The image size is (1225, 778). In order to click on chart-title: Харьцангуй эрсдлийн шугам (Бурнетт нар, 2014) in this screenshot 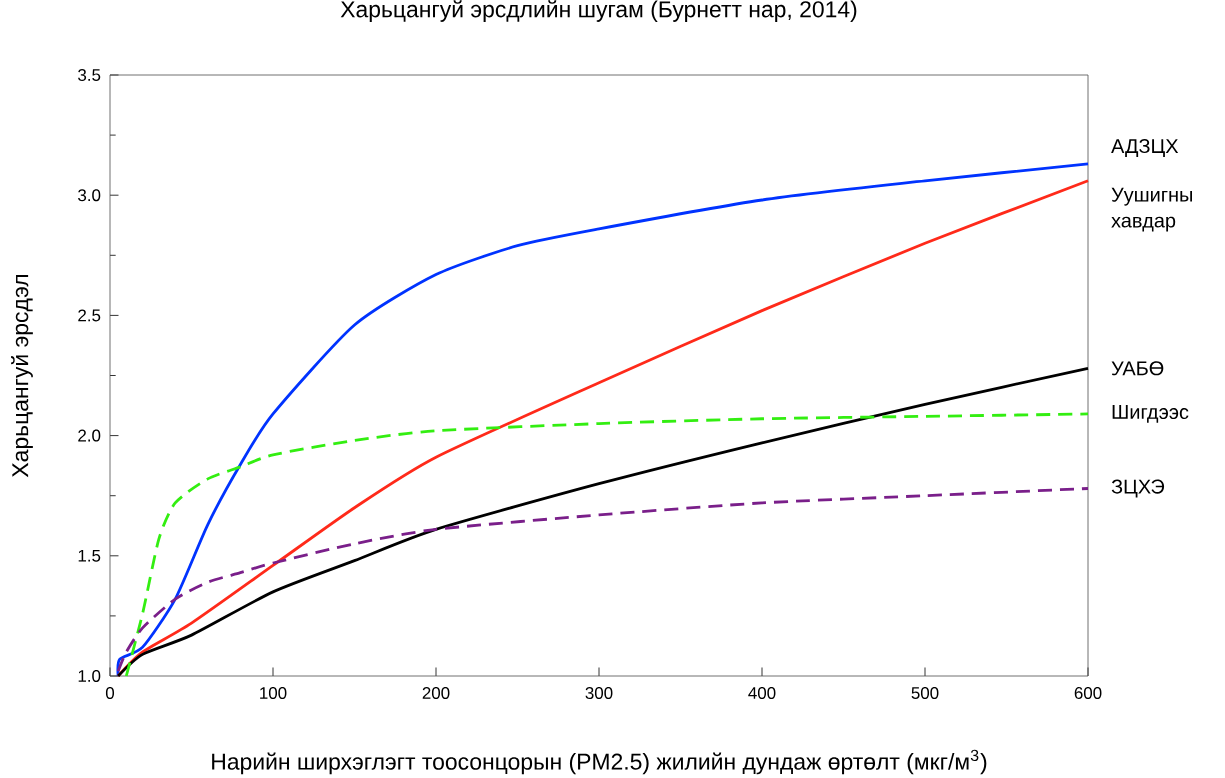, I will do `click(598, 11)`.